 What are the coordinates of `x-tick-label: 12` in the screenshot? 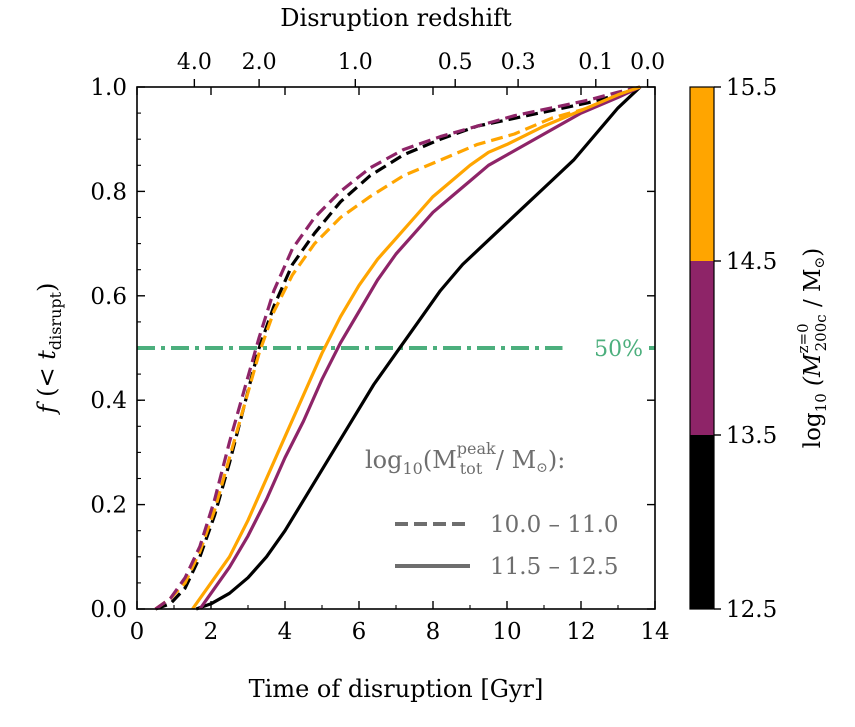 It's located at (580, 632).